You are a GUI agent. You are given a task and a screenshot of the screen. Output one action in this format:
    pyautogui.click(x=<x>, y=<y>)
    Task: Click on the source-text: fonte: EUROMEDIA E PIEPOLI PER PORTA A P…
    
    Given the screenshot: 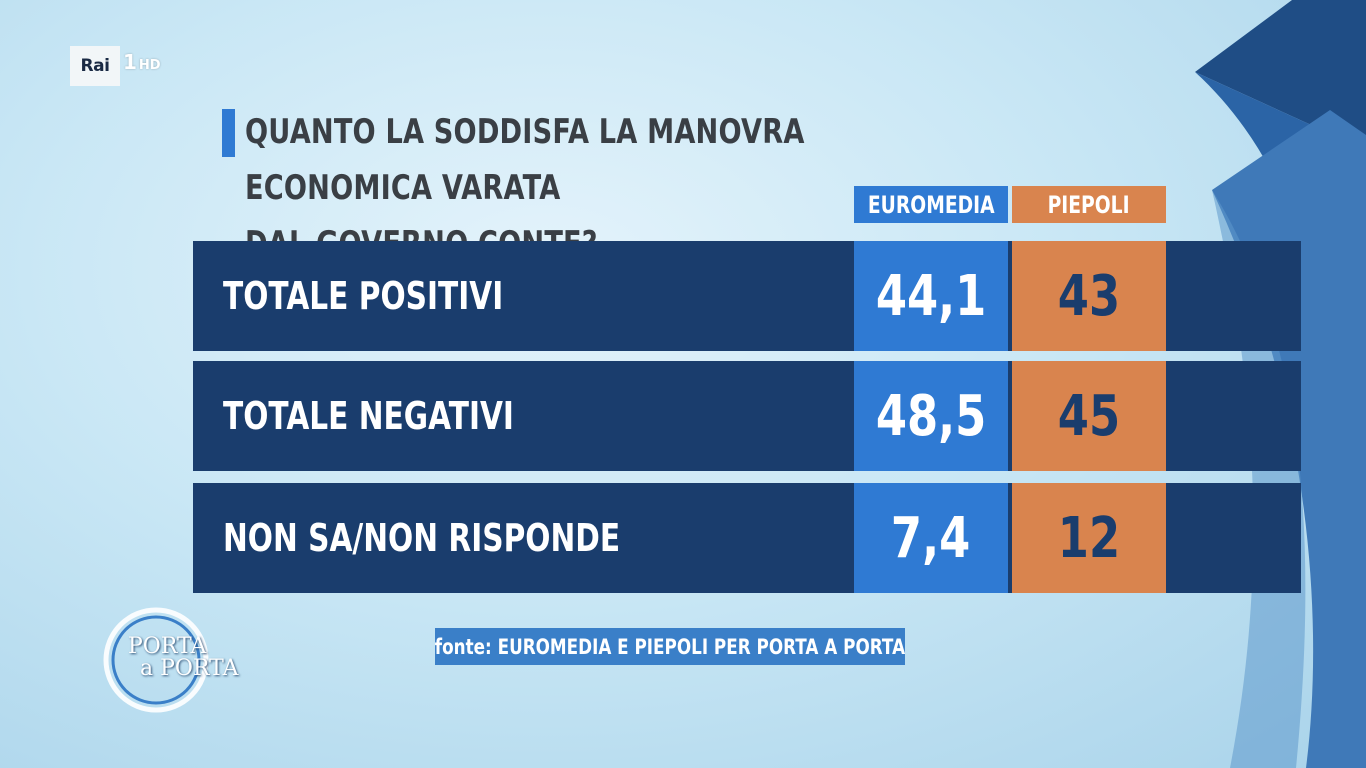 What is the action you would take?
    pyautogui.click(x=670, y=646)
    